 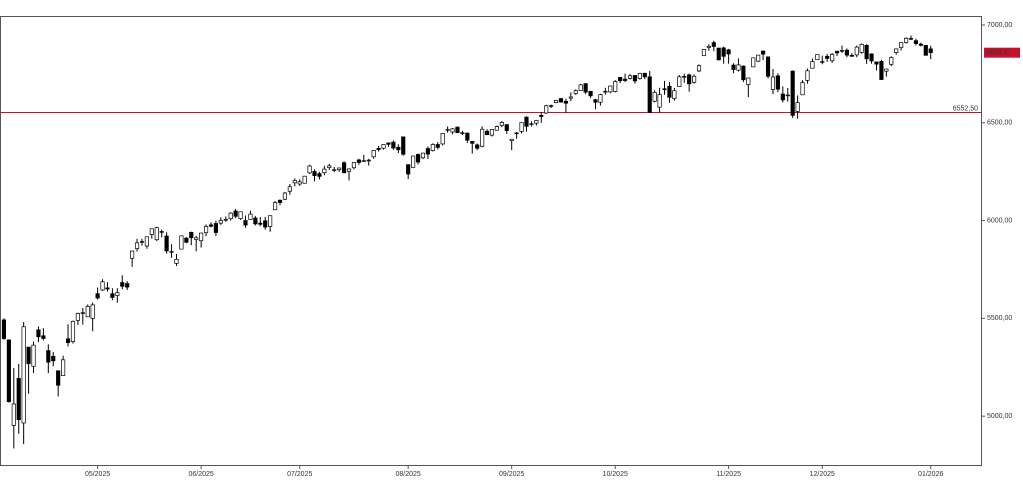 What do you see at coordinates (408, 474) in the screenshot?
I see `x-tick-label: 08/2025` at bounding box center [408, 474].